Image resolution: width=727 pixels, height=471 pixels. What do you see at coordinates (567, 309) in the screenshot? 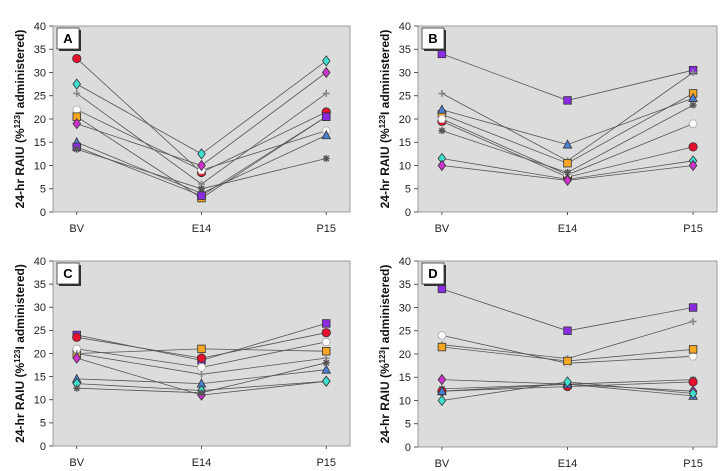
I see `series-markers-s1` at bounding box center [567, 309].